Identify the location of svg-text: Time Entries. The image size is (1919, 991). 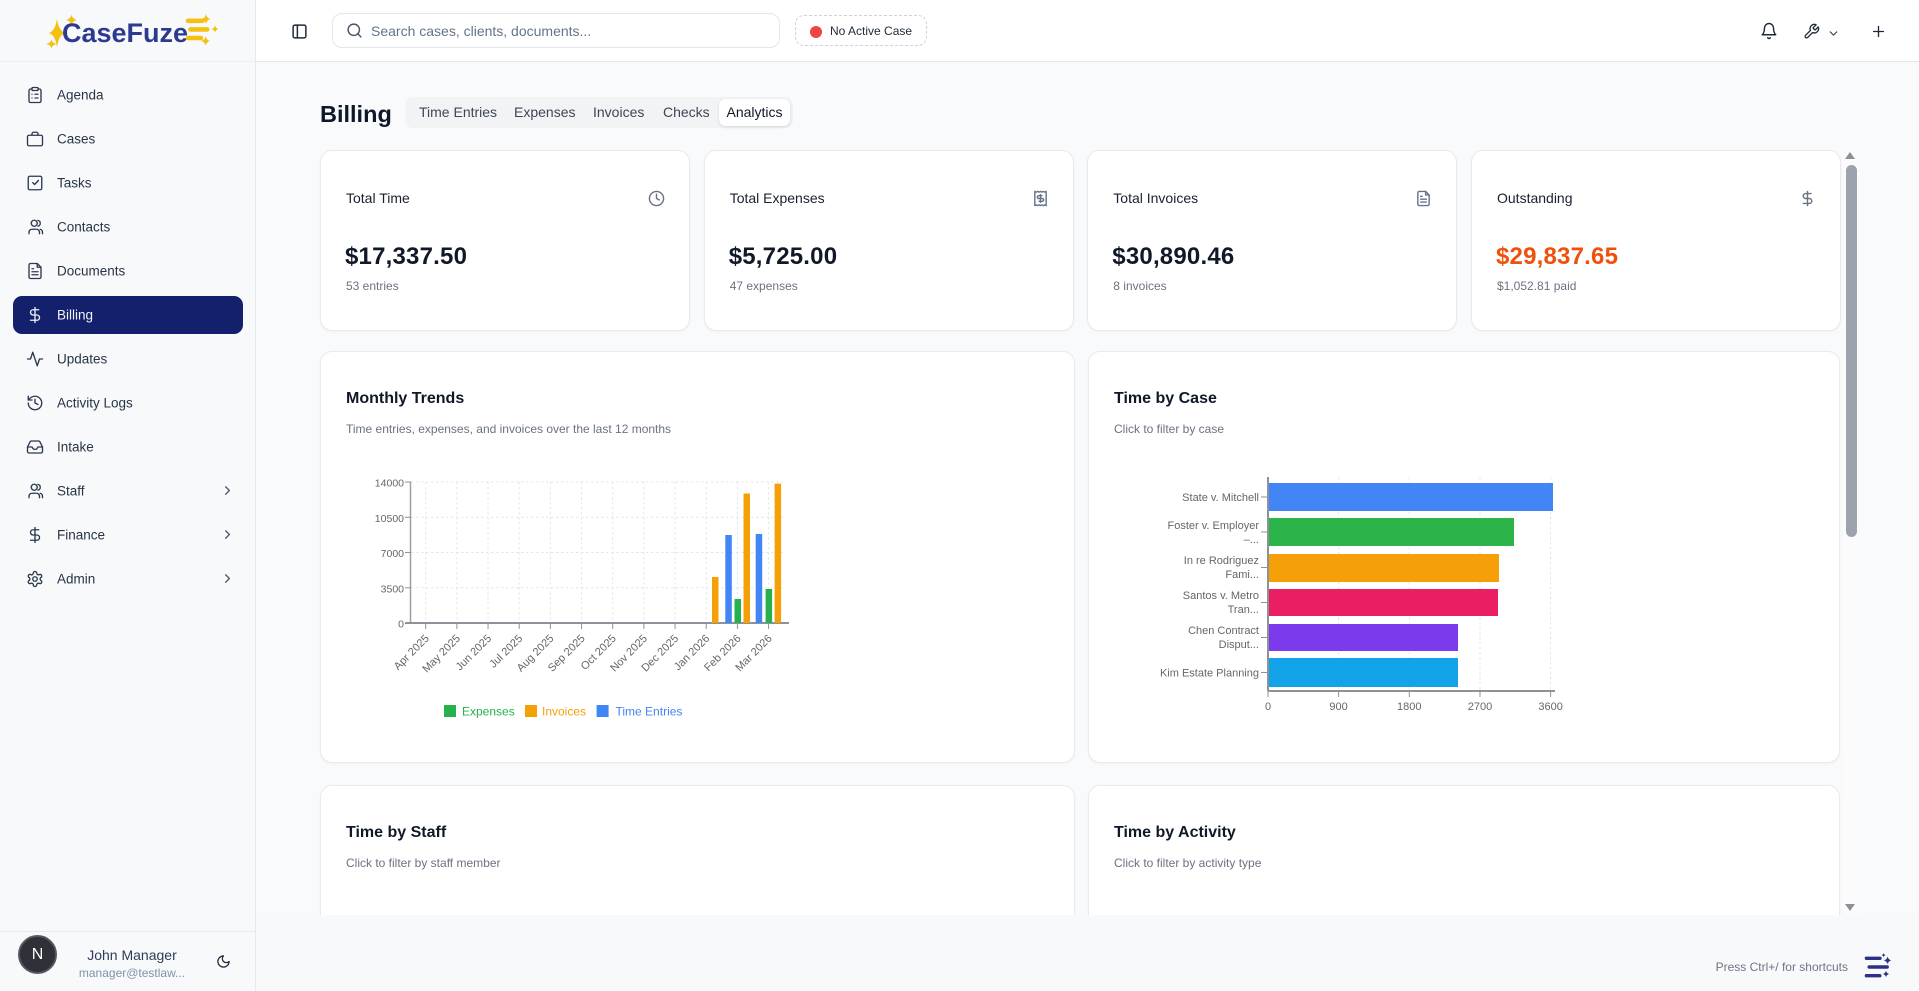
(649, 712).